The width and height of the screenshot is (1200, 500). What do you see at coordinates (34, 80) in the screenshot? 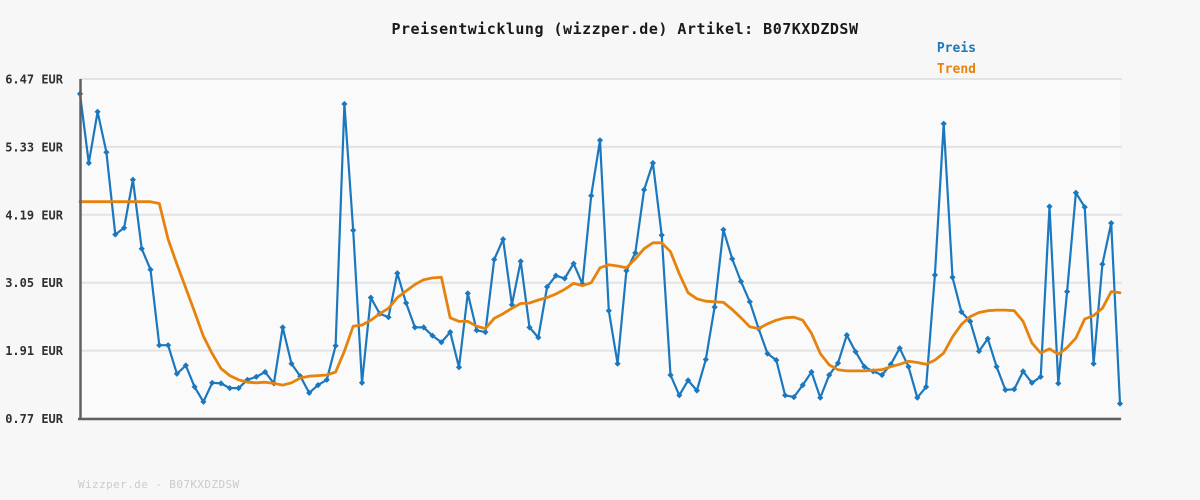
I see `y-axis-tick-label: 6.47 EUR` at bounding box center [34, 80].